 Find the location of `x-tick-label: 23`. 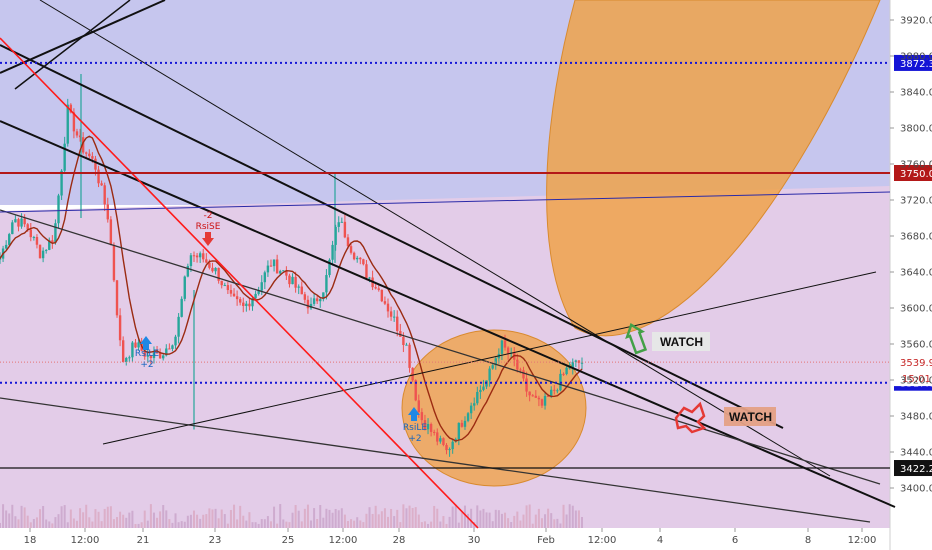

x-tick-label: 23 is located at coordinates (215, 540).